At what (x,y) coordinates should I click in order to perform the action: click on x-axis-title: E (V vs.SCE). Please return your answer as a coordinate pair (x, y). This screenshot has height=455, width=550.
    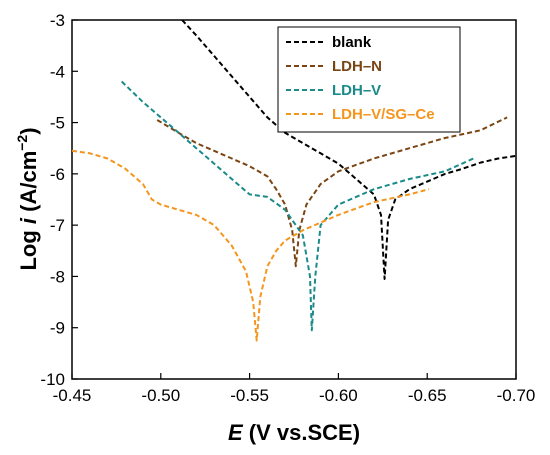
    Looking at the image, I should click on (294, 432).